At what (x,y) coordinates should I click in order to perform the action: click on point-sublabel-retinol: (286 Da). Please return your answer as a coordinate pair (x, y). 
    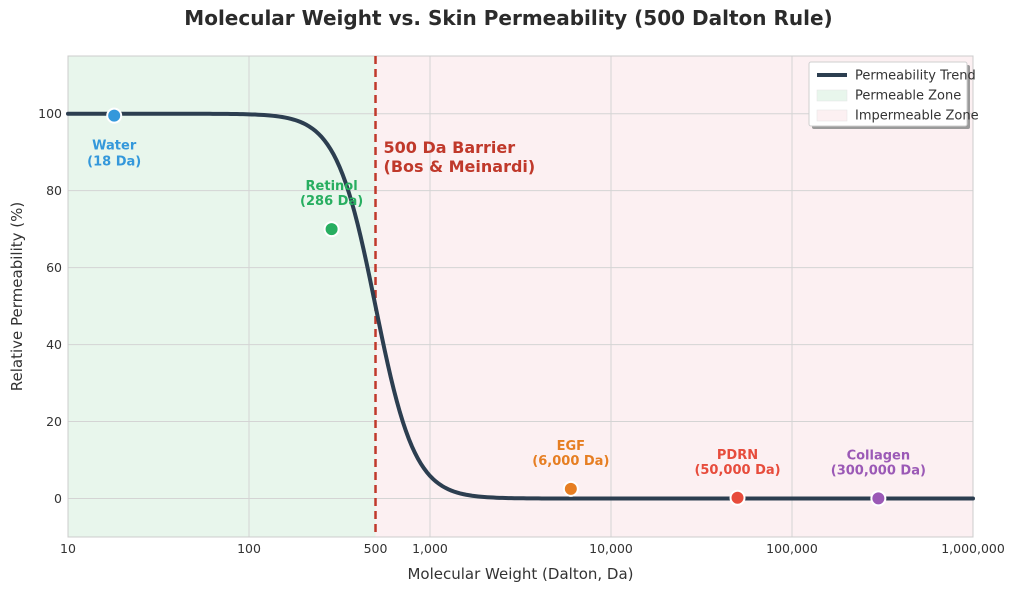
    Looking at the image, I should click on (331, 201).